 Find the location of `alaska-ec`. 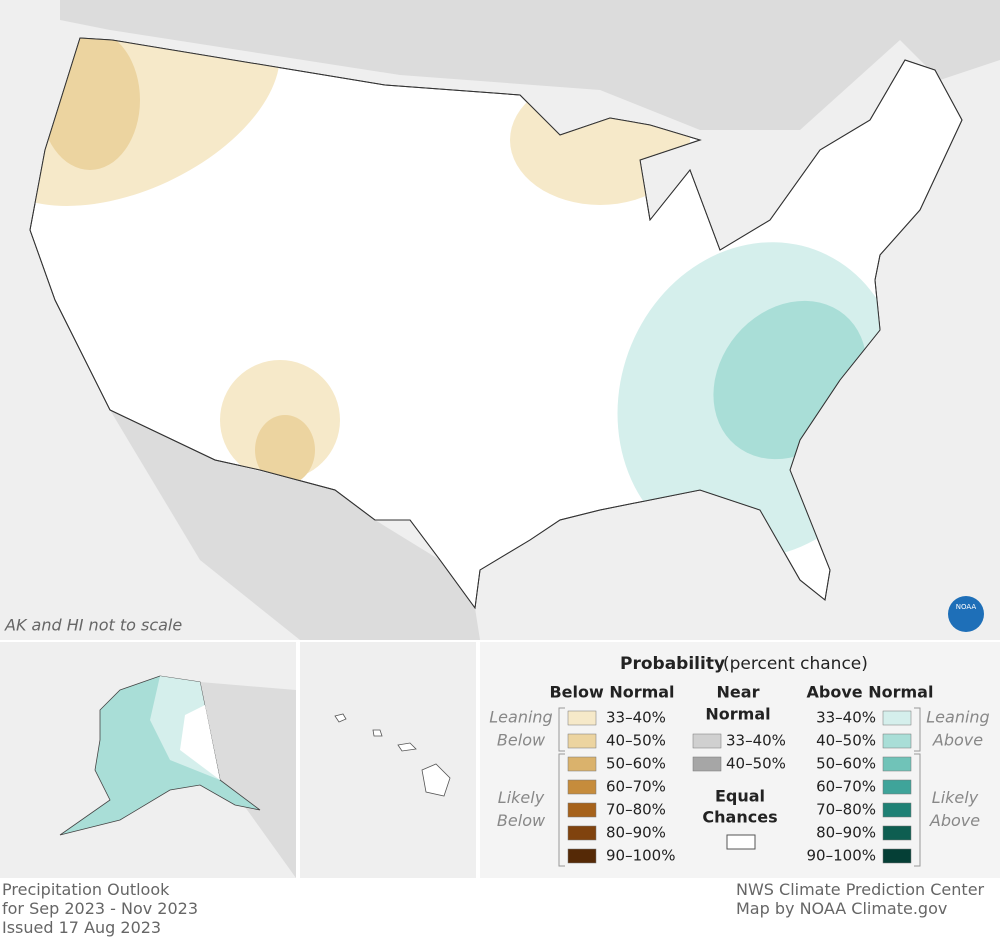

alaska-ec is located at coordinates (200, 742).